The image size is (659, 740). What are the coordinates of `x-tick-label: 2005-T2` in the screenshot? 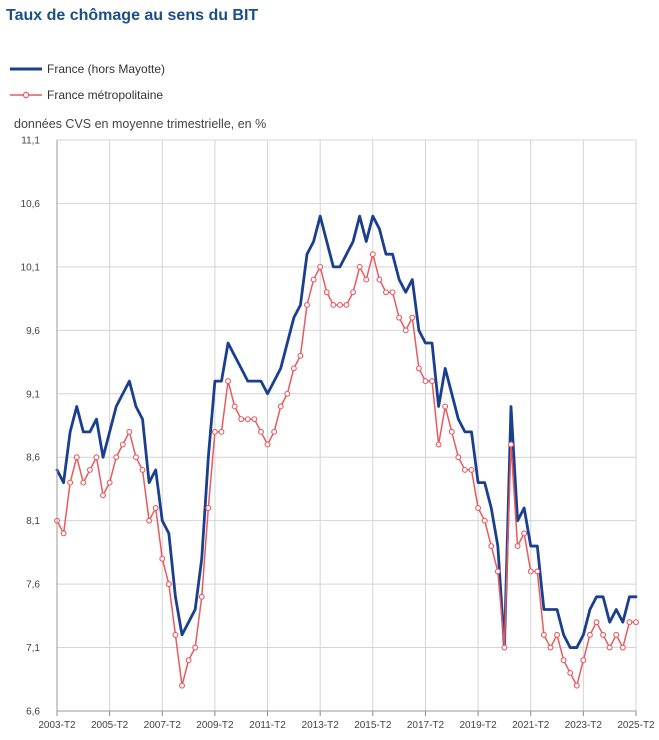 It's located at (110, 725).